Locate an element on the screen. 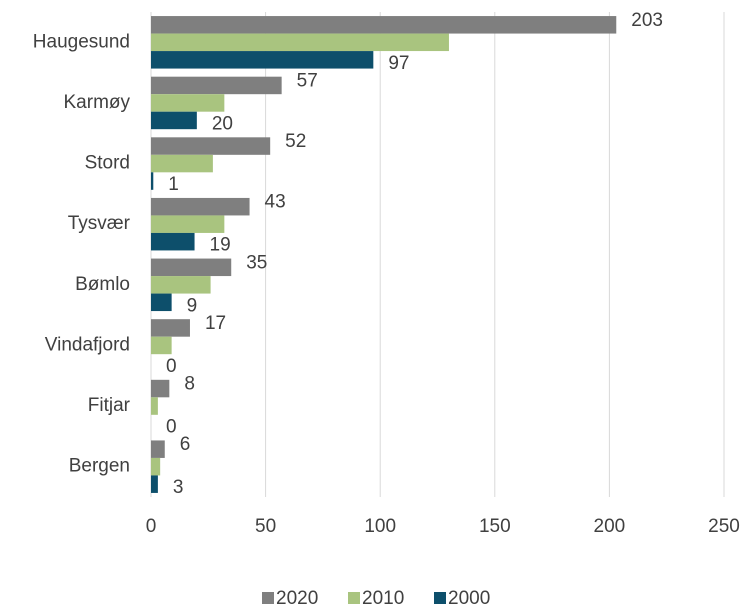 Image resolution: width=747 pixels, height=608 pixels. y-tick-label: Bergen is located at coordinates (99, 466).